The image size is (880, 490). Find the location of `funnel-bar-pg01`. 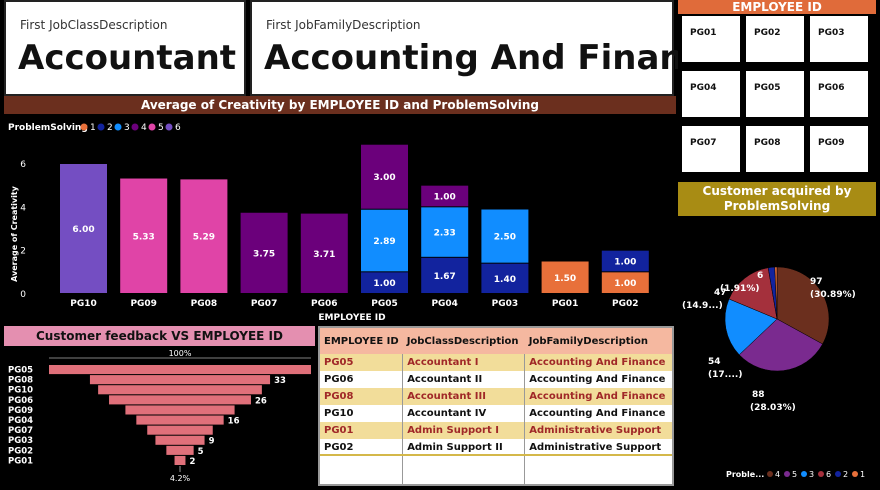

funnel-bar-pg01 is located at coordinates (180, 460).